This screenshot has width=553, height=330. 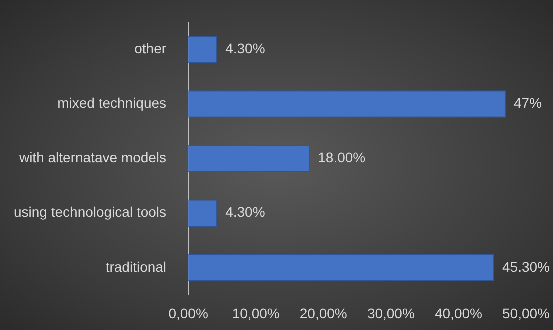 What do you see at coordinates (528, 103) in the screenshot?
I see `data-label: 47%` at bounding box center [528, 103].